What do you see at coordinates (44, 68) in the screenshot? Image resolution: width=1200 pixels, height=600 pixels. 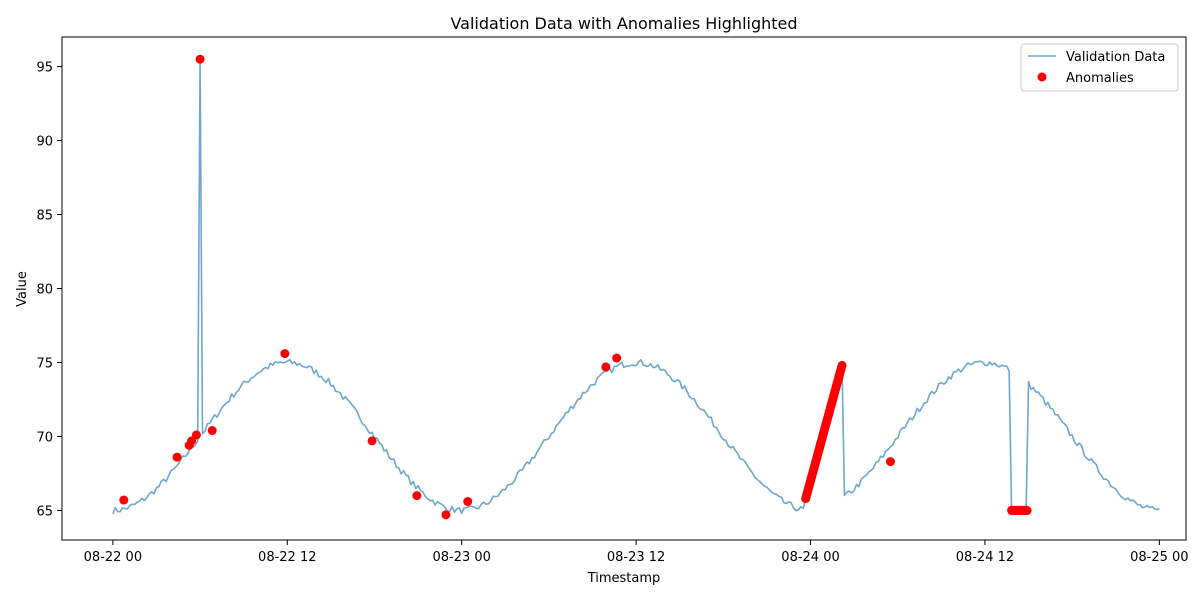 I see `y-tick-label: 95` at bounding box center [44, 68].